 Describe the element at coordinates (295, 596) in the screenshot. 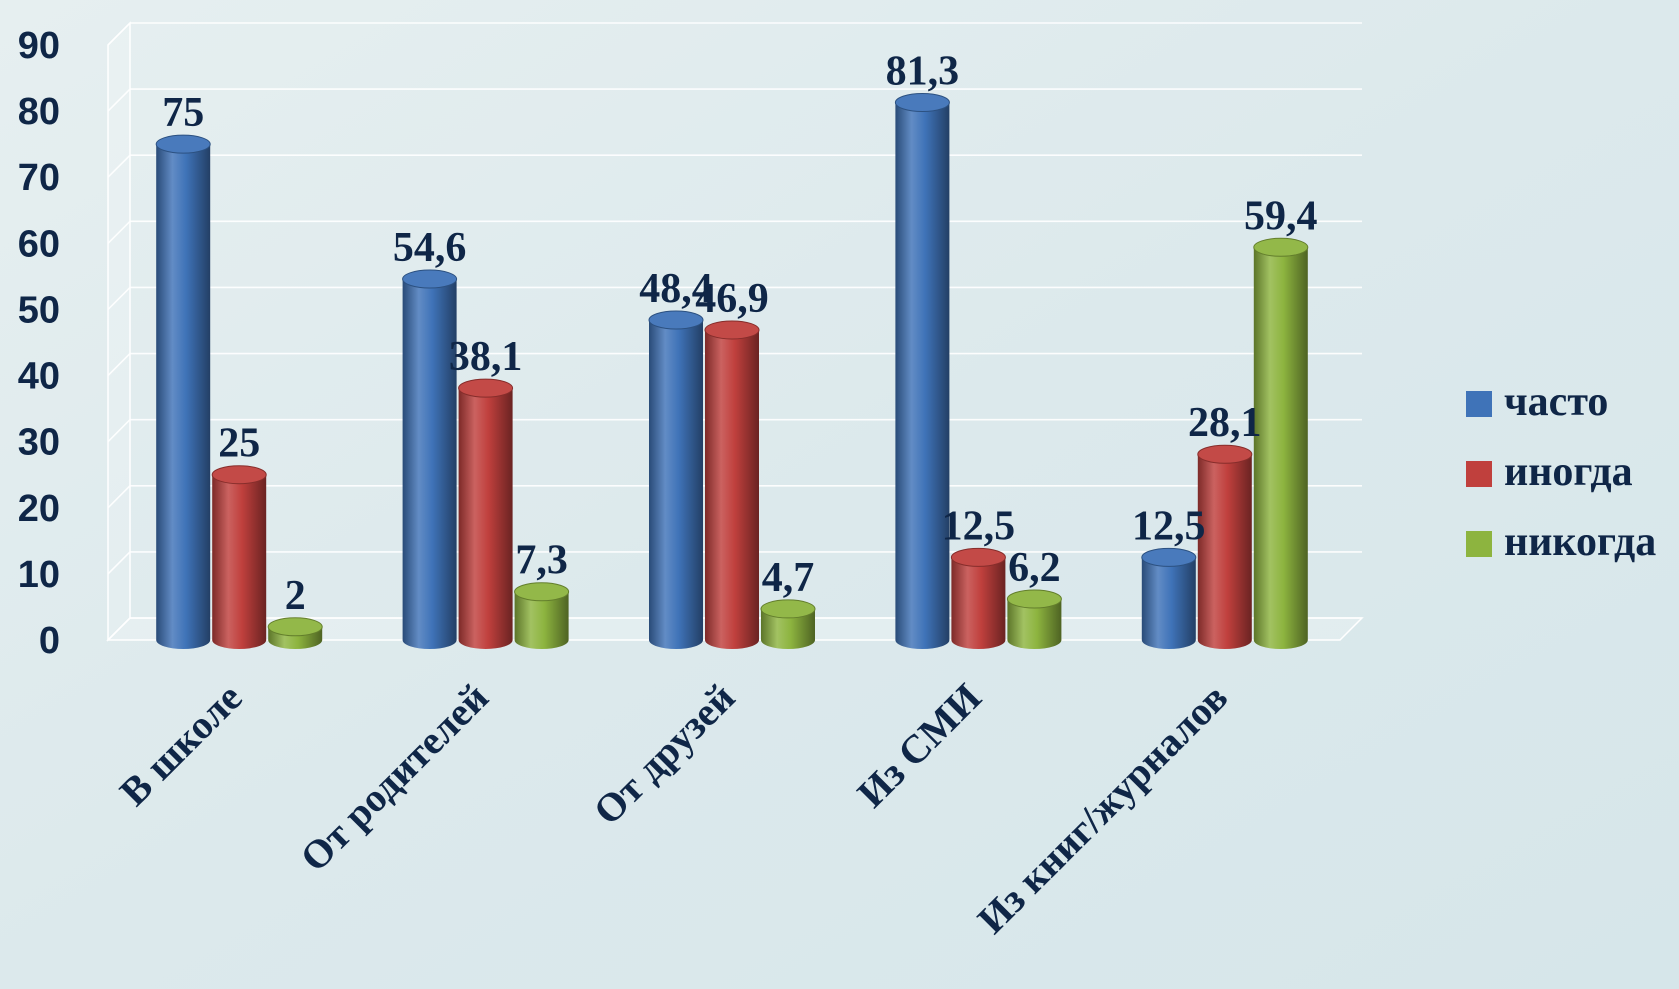

I see `data-label: 2` at that location.